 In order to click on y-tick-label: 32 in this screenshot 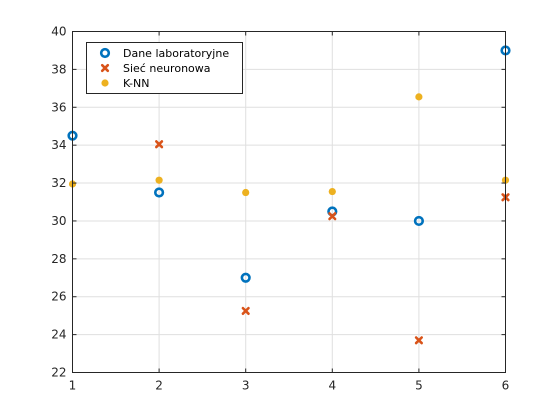, I will do `click(58, 183)`.